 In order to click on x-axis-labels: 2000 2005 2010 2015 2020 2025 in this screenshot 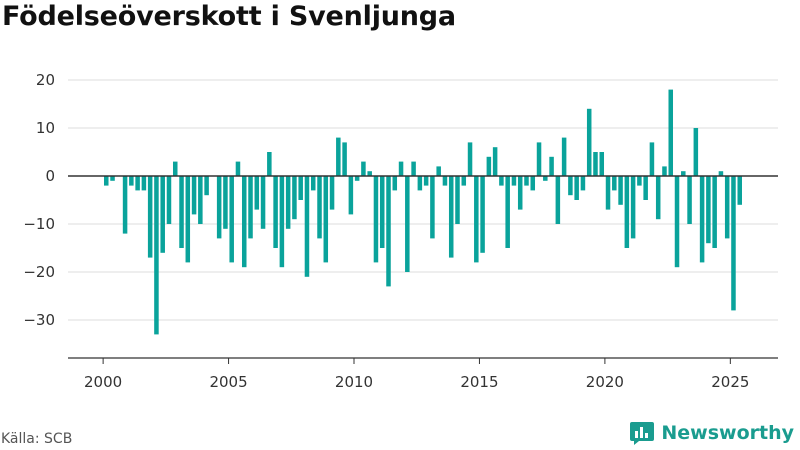, I will do `click(416, 382)`.